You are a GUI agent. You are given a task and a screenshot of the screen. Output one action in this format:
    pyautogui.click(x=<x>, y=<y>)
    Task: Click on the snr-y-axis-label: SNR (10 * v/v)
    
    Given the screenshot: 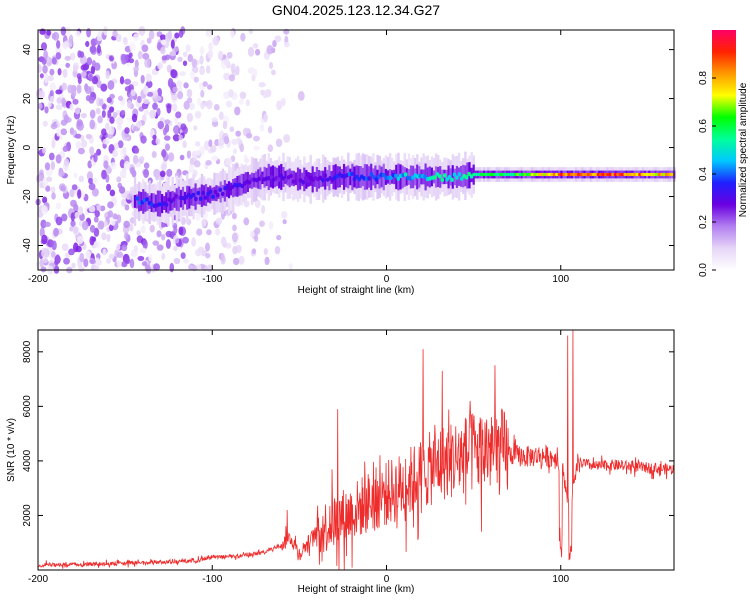 What is the action you would take?
    pyautogui.click(x=11, y=450)
    